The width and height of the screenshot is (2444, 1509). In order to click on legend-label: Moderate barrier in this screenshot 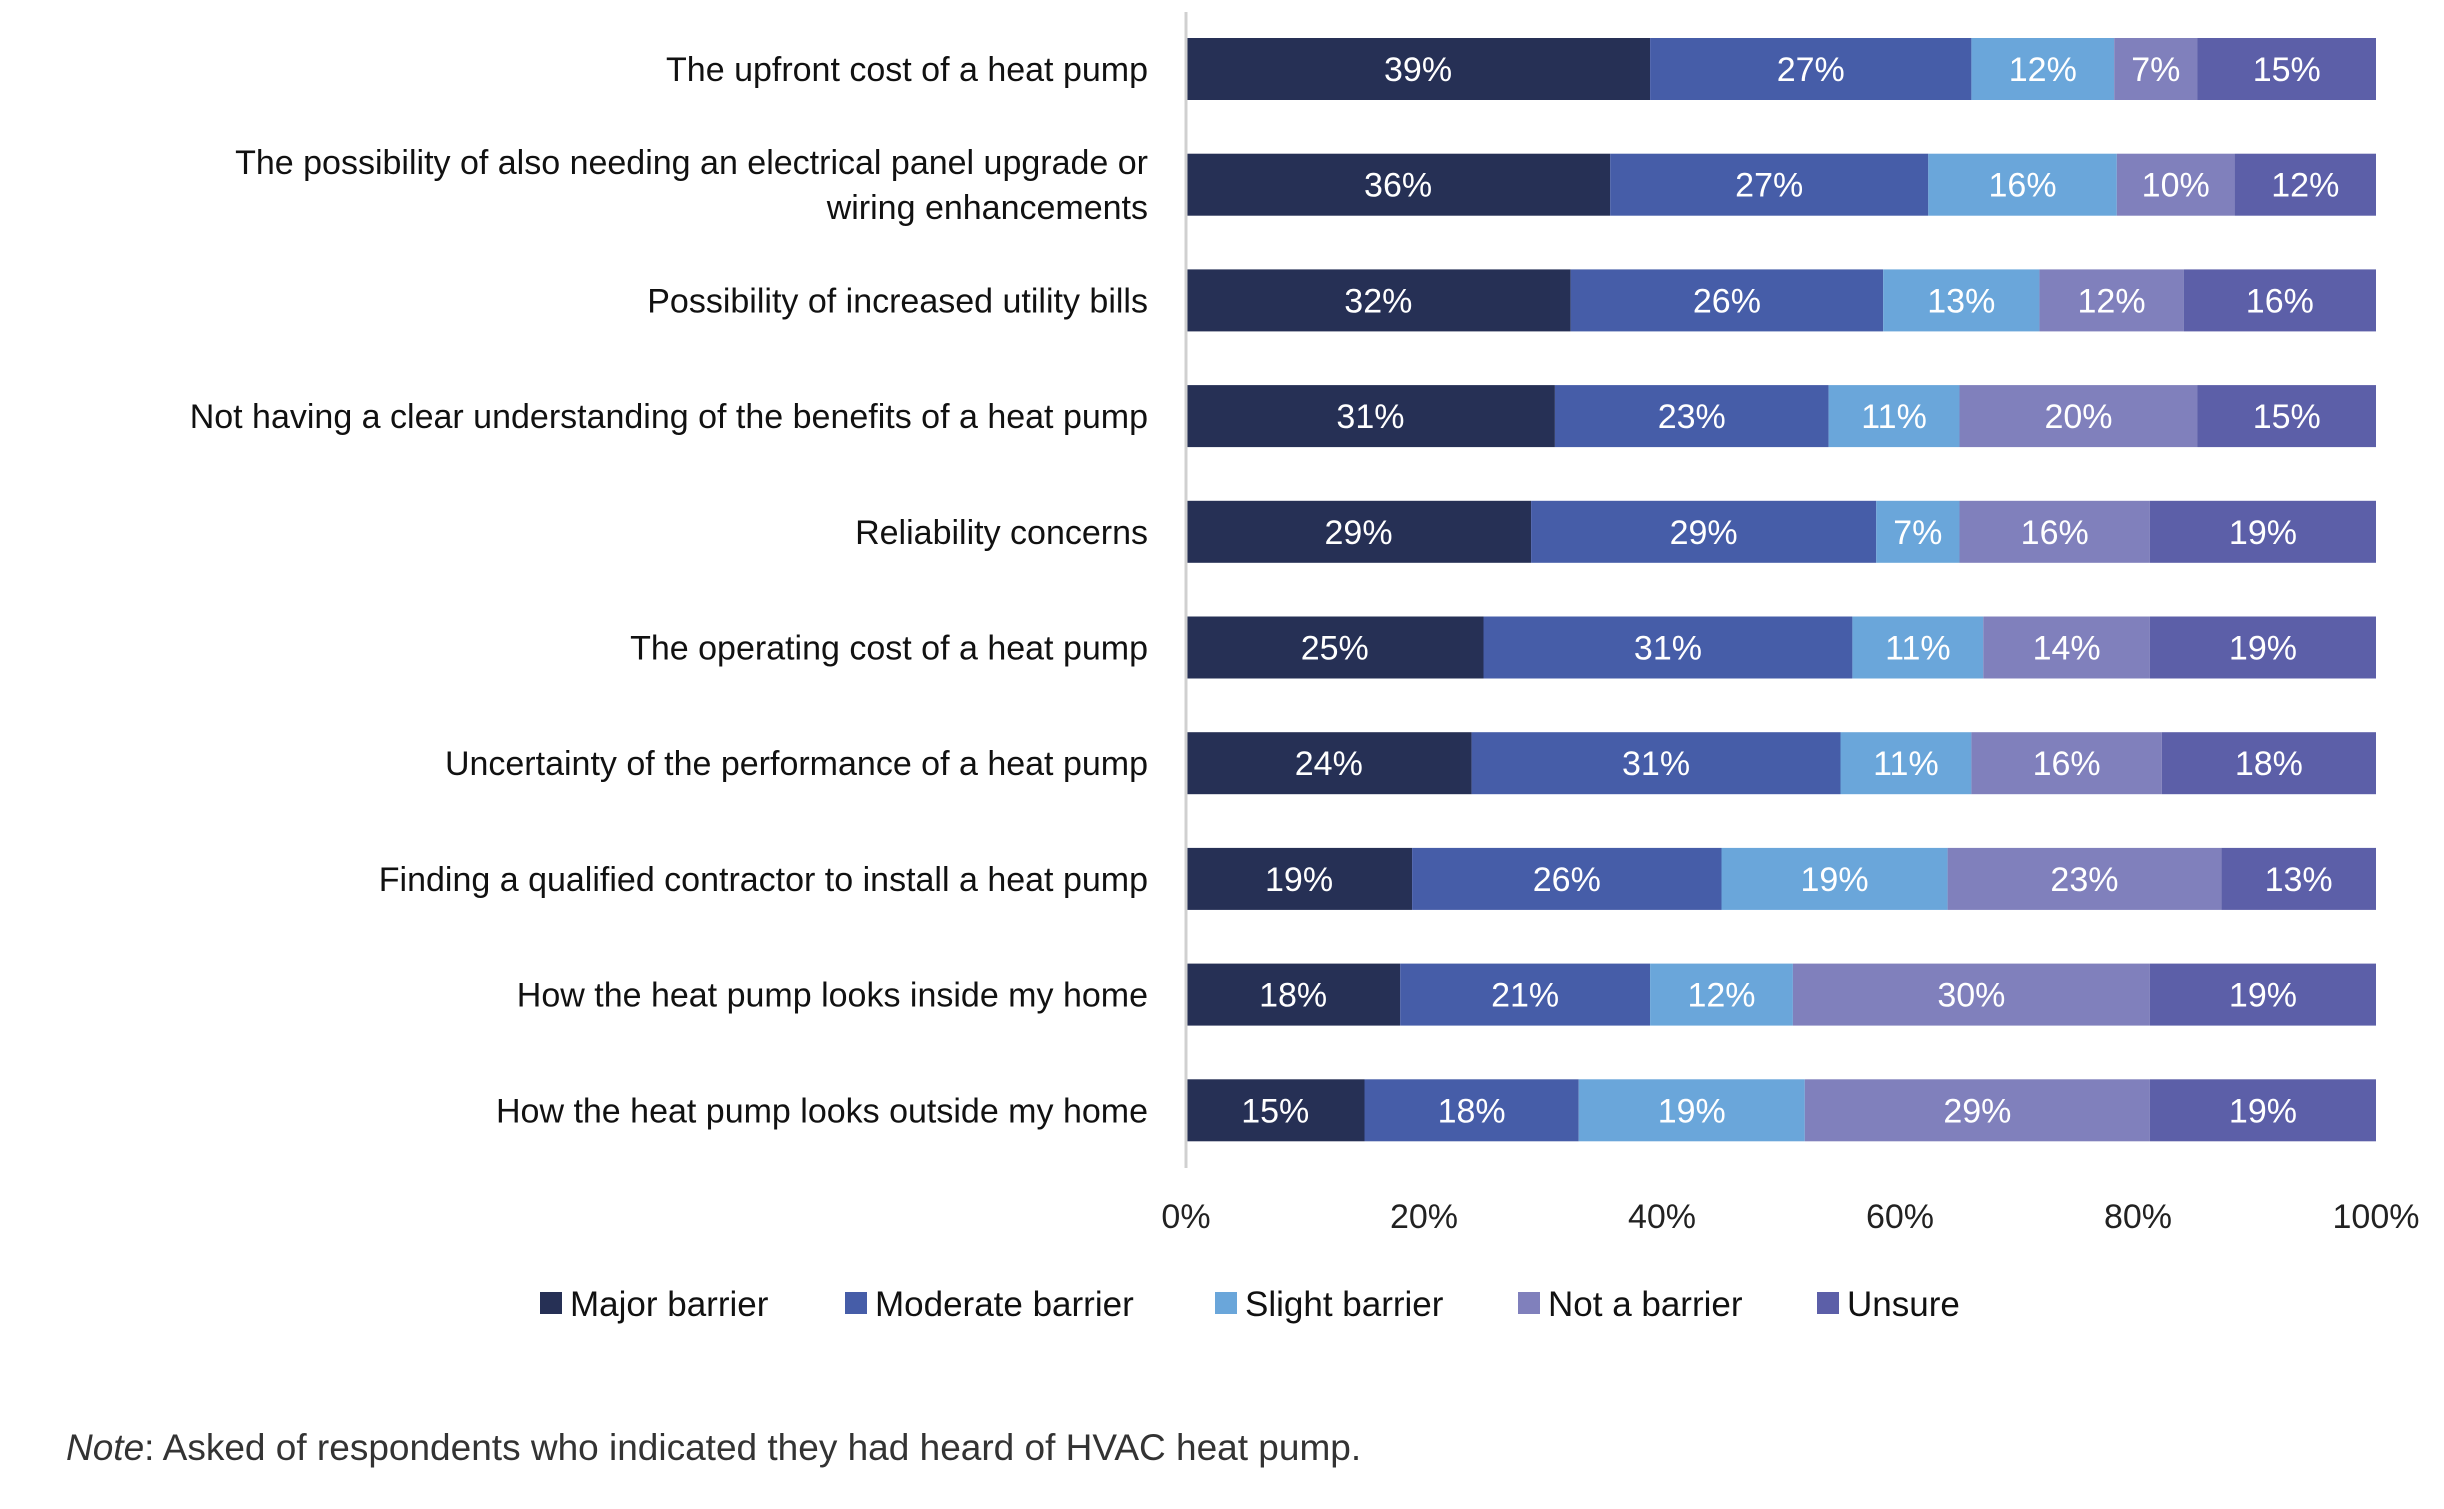, I will do `click(1004, 1304)`.